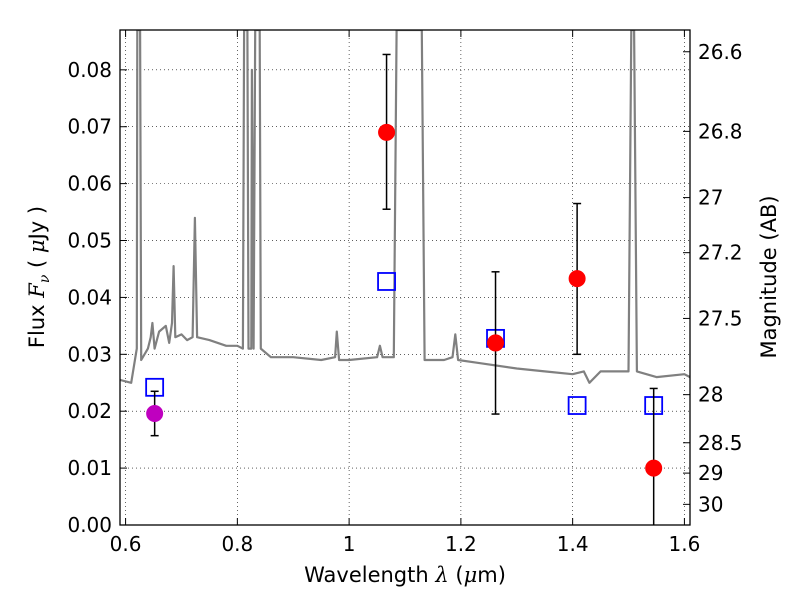 The height and width of the screenshot is (600, 800). What do you see at coordinates (720, 131) in the screenshot?
I see `y2-tick-label: 26.8` at bounding box center [720, 131].